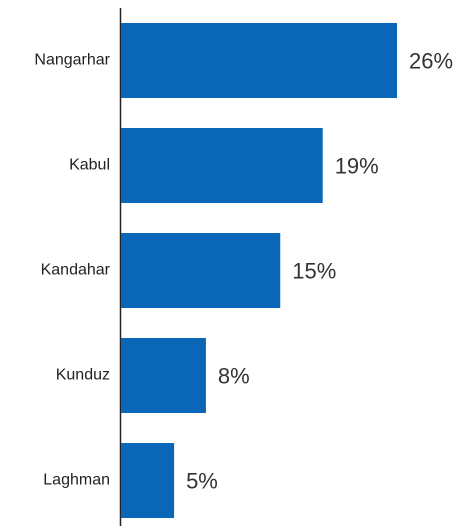 The image size is (463, 529). What do you see at coordinates (357, 165) in the screenshot?
I see `value-label: 19%` at bounding box center [357, 165].